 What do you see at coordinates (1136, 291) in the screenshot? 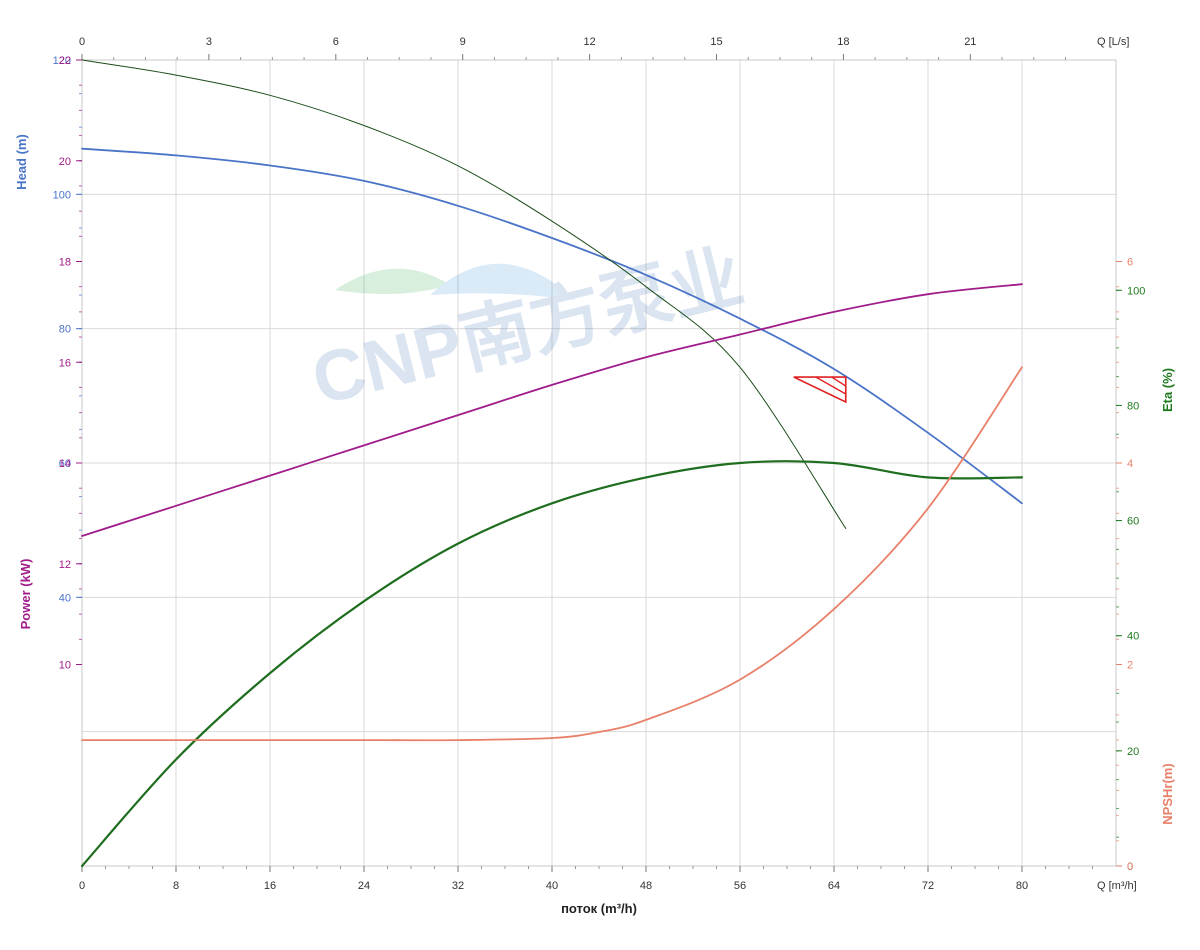
I see `eta-tick-label: 100` at bounding box center [1136, 291].